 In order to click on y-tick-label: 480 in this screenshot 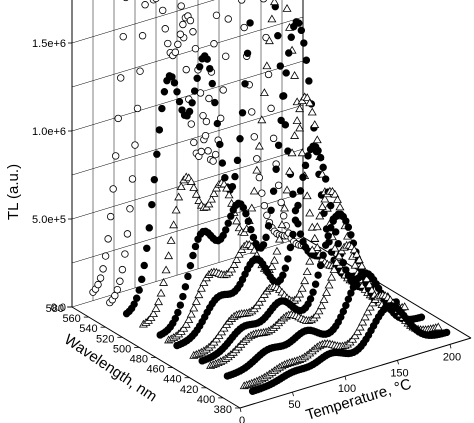, I will do `click(139, 360)`.